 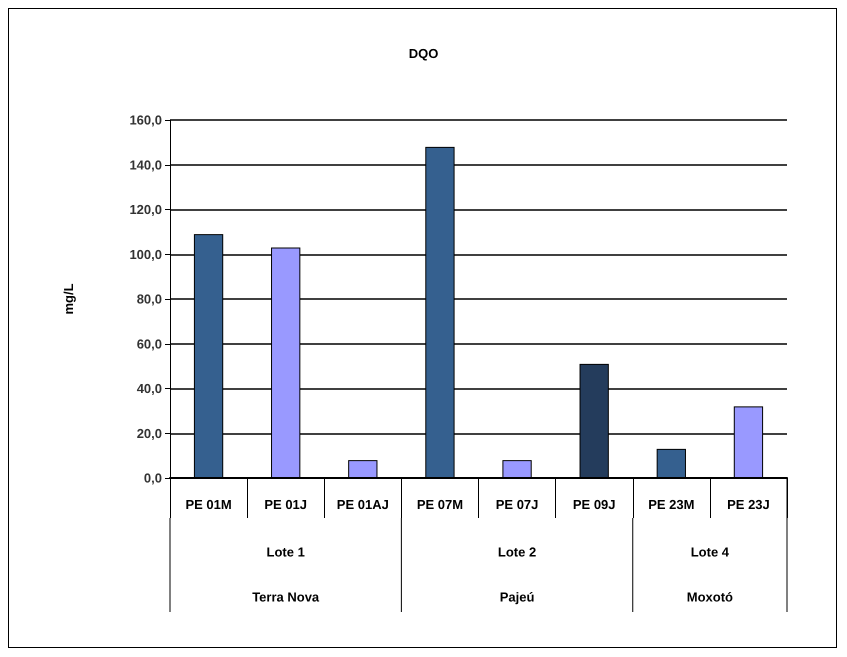 What do you see at coordinates (149, 299) in the screenshot?
I see `y-tick-label: 80,0` at bounding box center [149, 299].